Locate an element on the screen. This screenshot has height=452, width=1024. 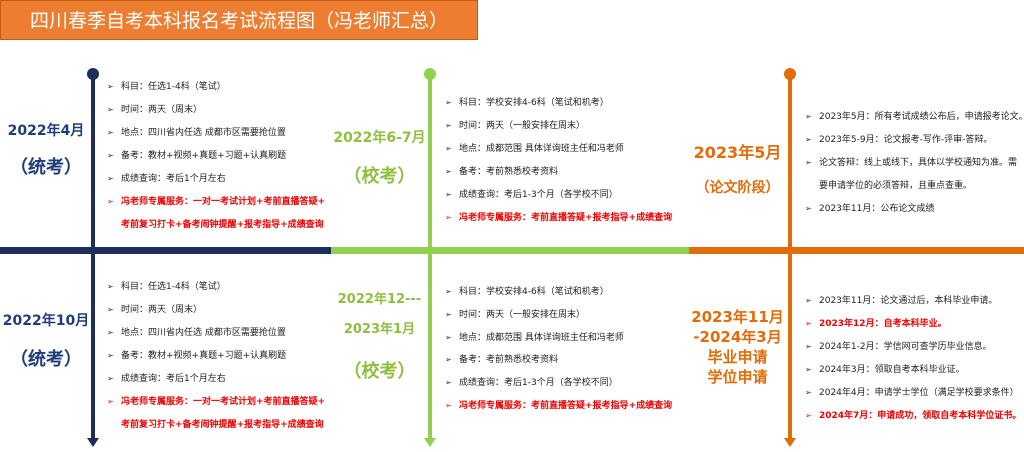
list-item: ➢ 2023年11月：公布论文成绩 is located at coordinates (869, 207).